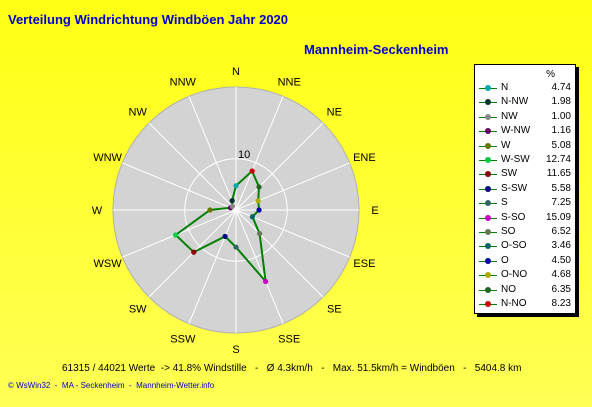 Image resolution: width=592 pixels, height=407 pixels. I want to click on legend-value: 4.50, so click(561, 260).